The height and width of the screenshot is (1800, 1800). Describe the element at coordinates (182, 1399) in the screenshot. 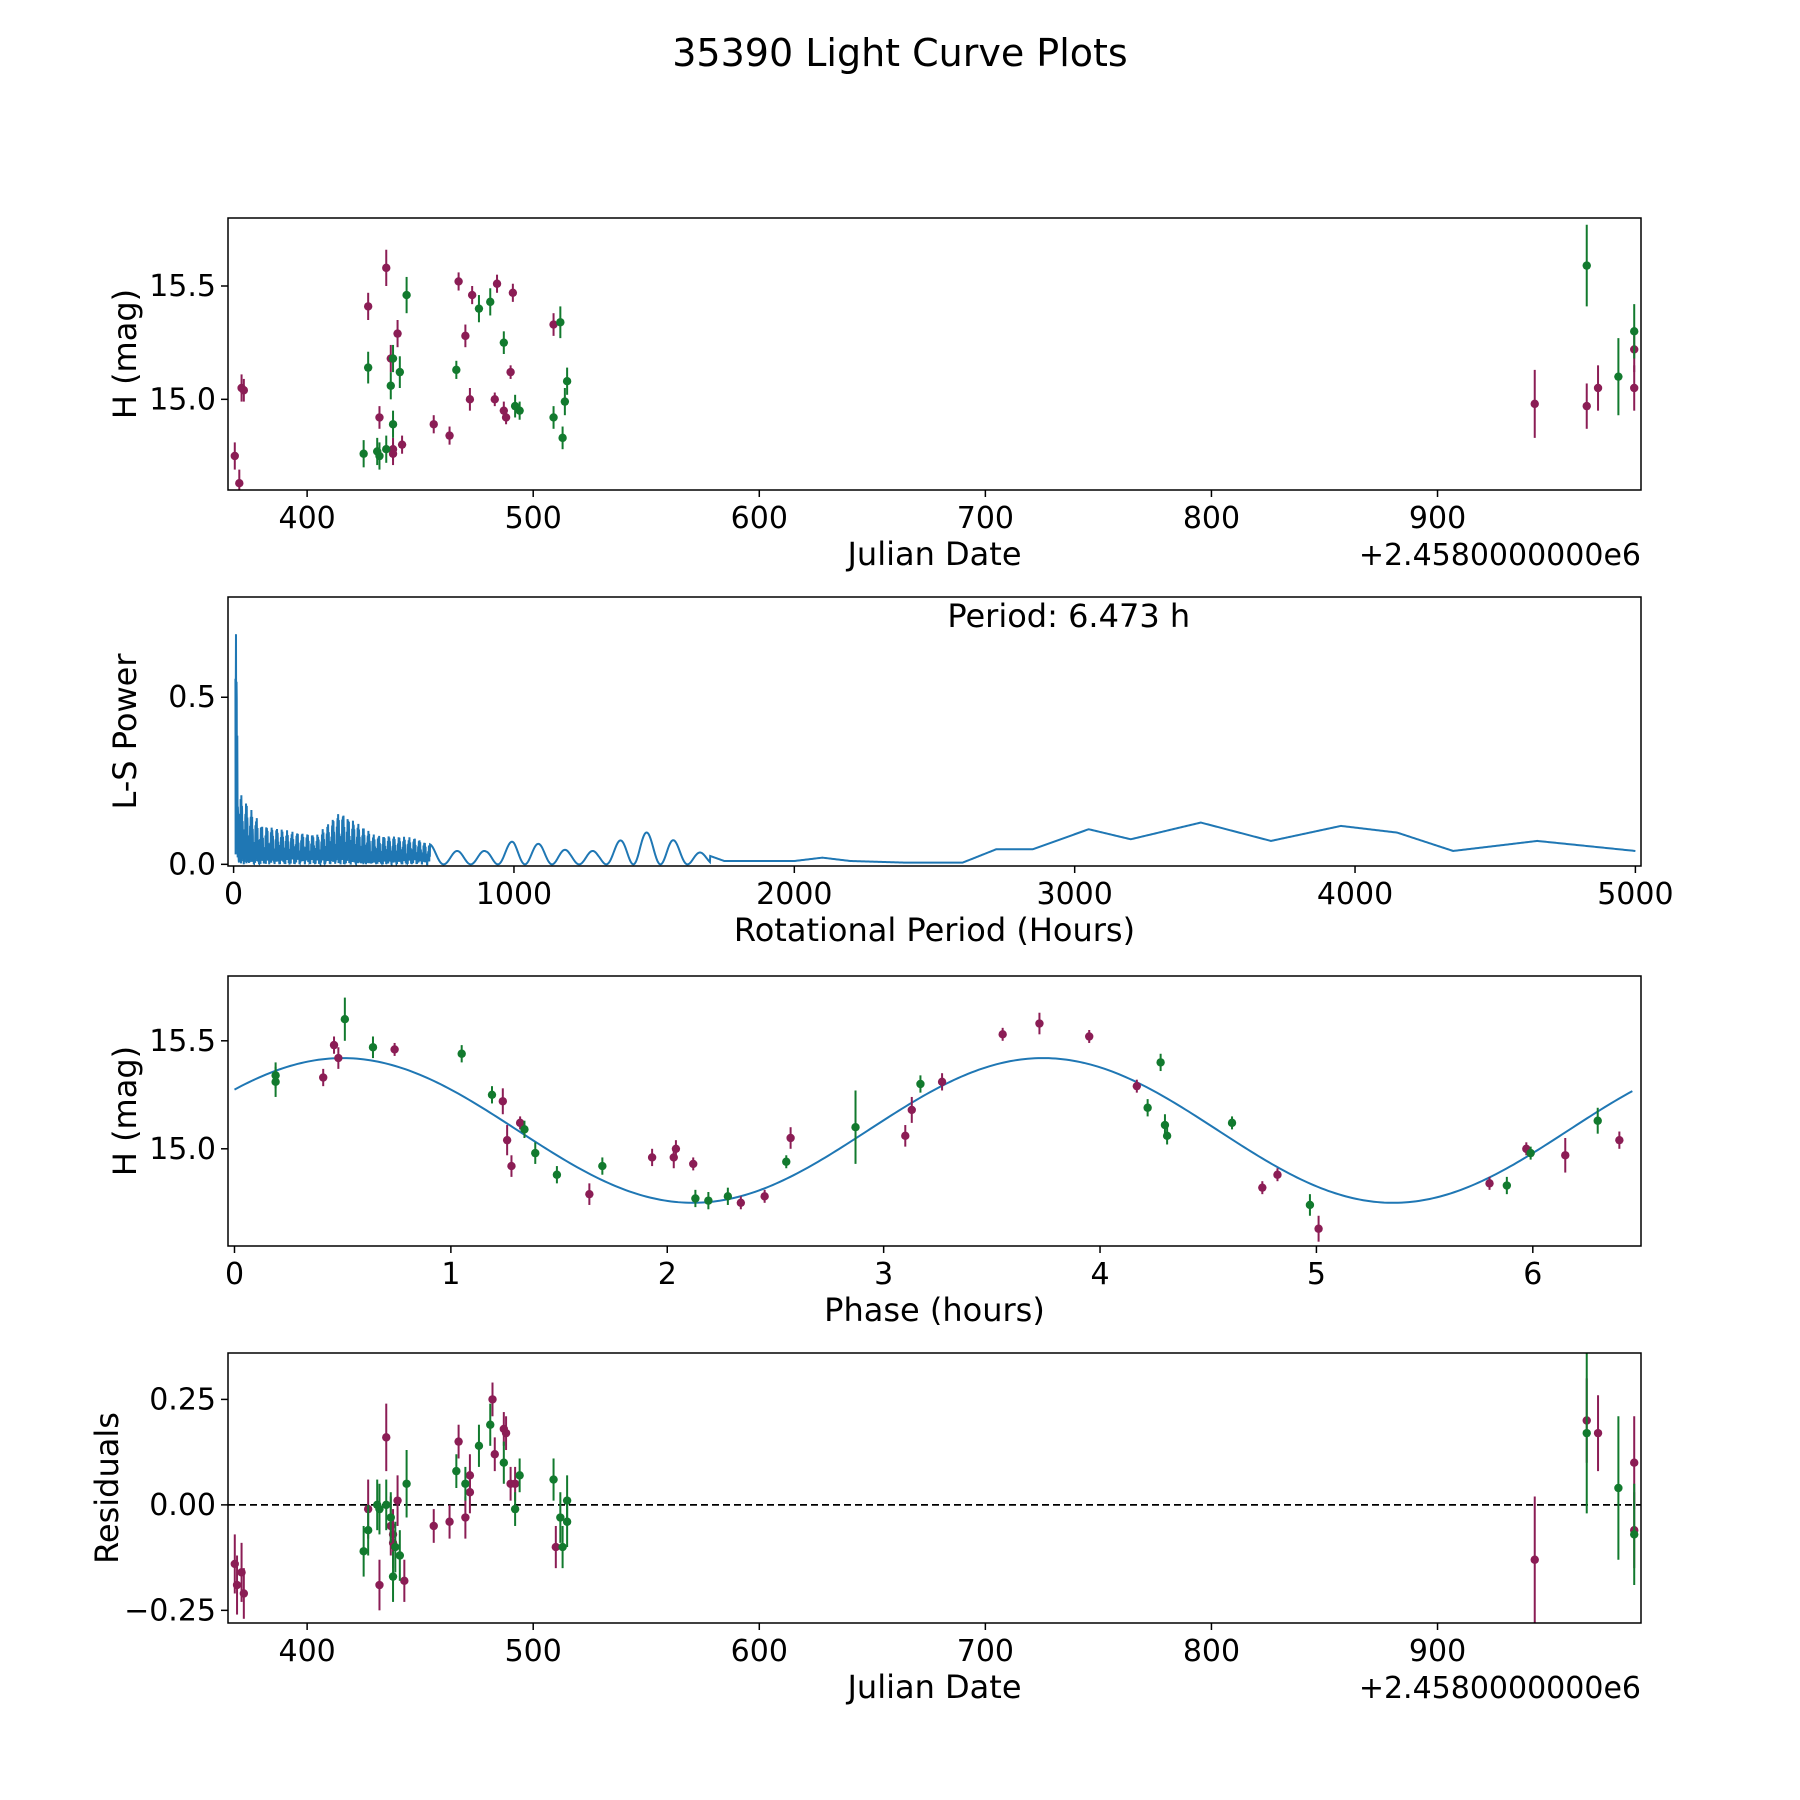

I see `y-tick-label: 0.25` at that location.